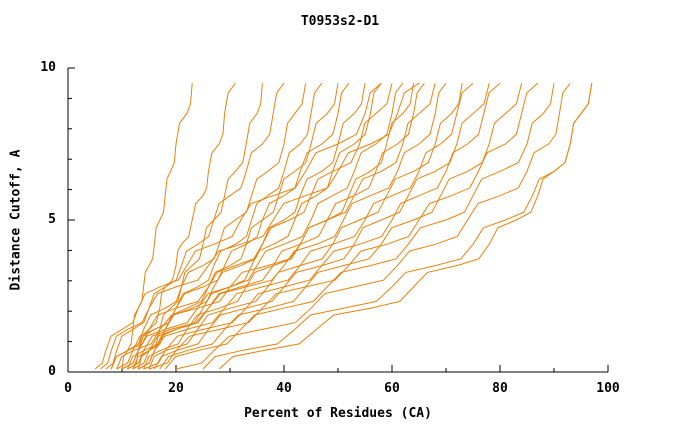  Describe the element at coordinates (16, 220) in the screenshot. I see `y-axis-label: Distance Cutoff, A` at that location.